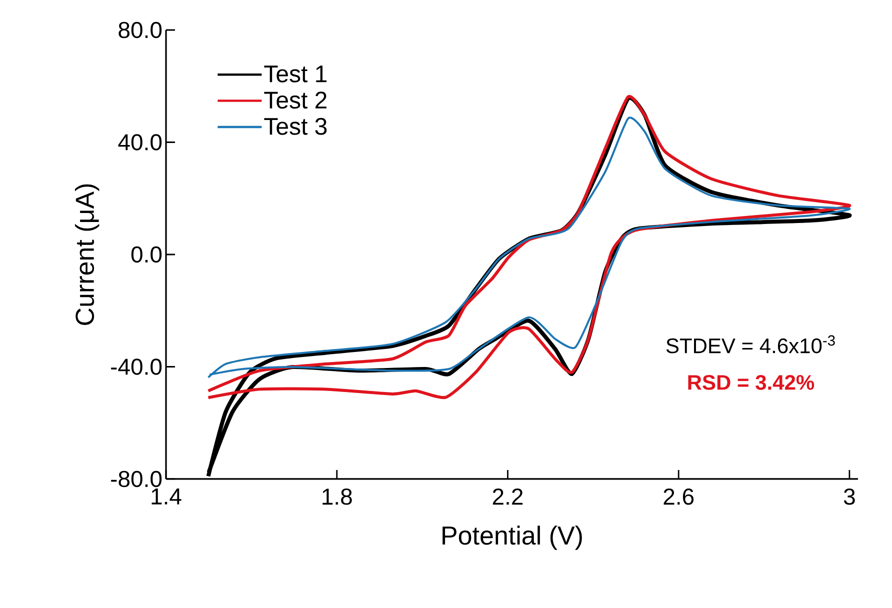 Image resolution: width=892 pixels, height=608 pixels. What do you see at coordinates (750, 344) in the screenshot?
I see `annotation: STDEV = 4.6x10$^{-3}$` at bounding box center [750, 344].